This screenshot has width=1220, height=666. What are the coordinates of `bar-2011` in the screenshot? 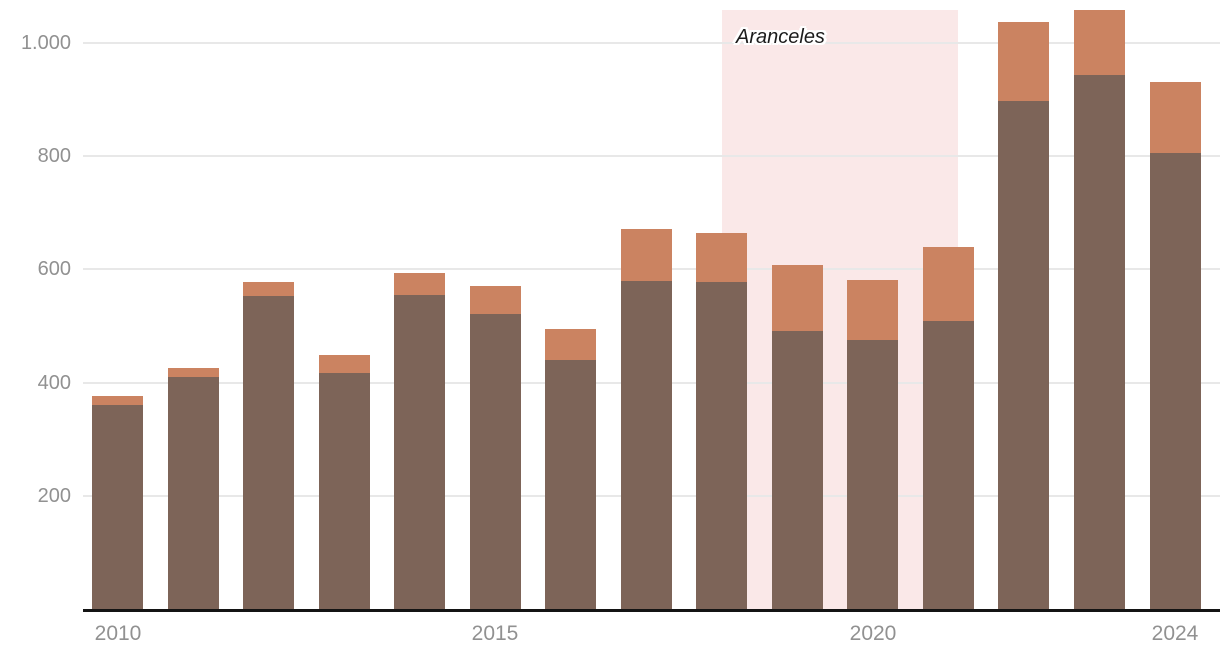 It's located at (193, 488).